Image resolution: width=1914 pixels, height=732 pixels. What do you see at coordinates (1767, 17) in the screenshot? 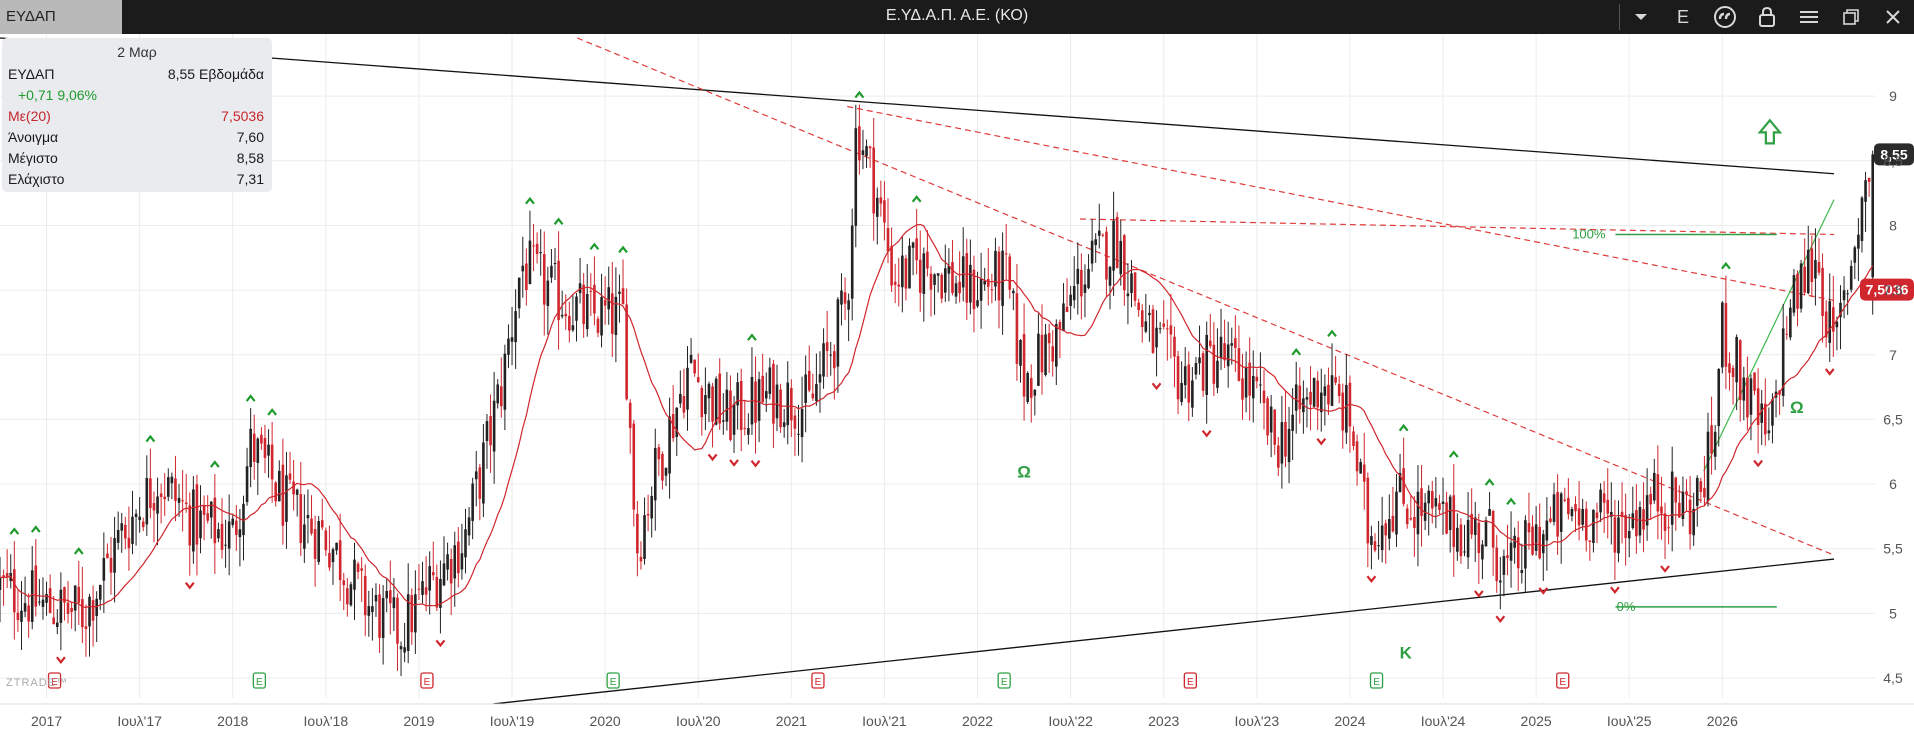
I see `lock-icon` at bounding box center [1767, 17].